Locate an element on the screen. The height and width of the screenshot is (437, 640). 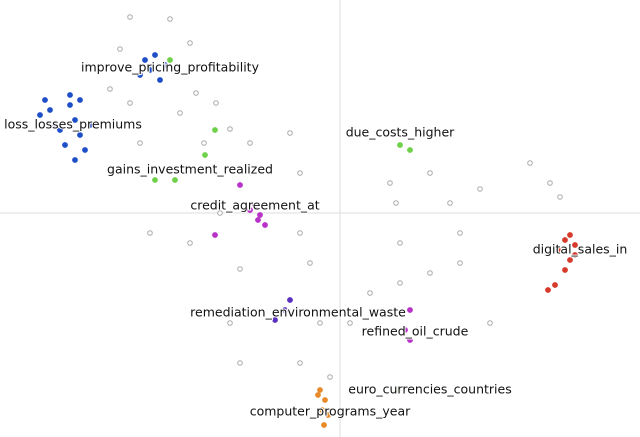
cluster-label: remediation_environmental_waste is located at coordinates (298, 312).